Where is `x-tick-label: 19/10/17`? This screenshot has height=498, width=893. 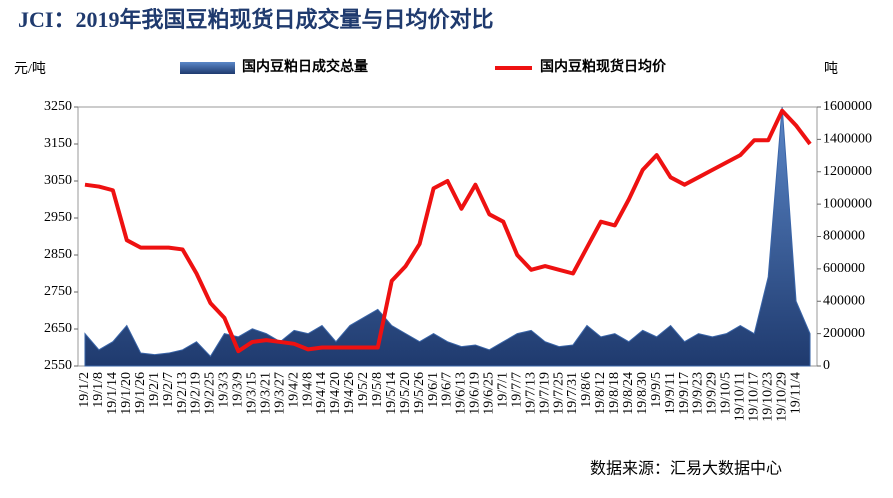
x-tick-label: 19/10/17 is located at coordinates (753, 397).